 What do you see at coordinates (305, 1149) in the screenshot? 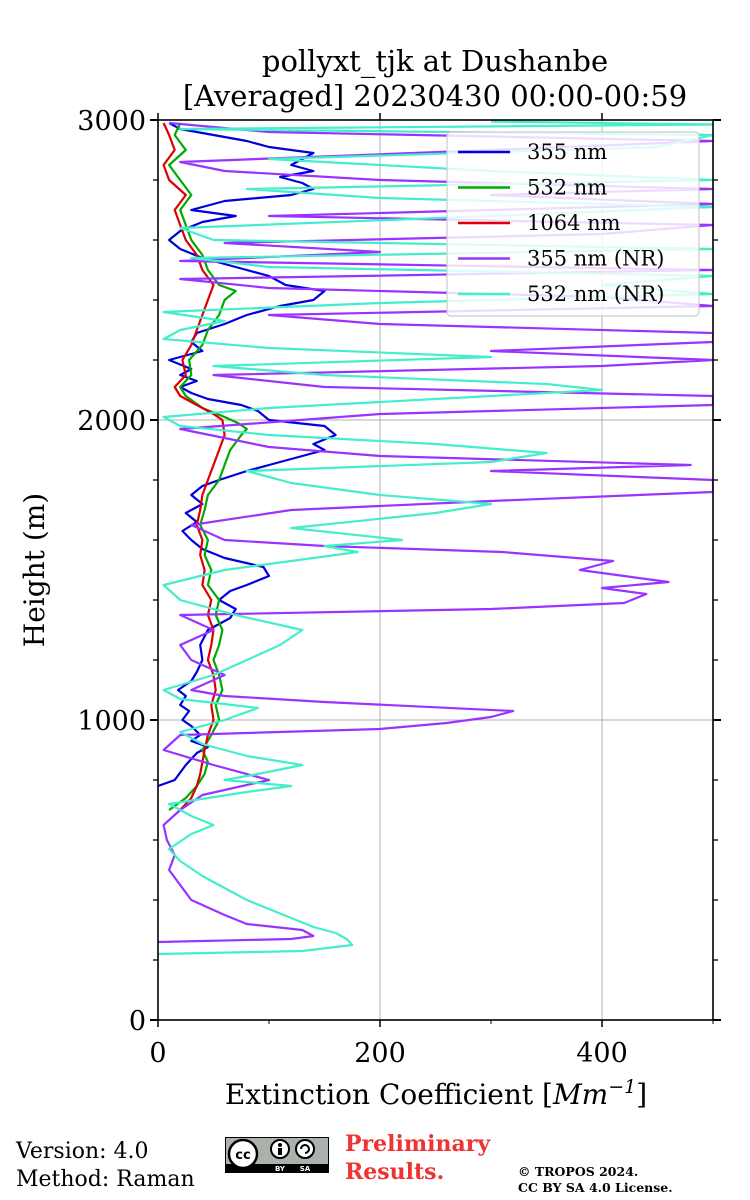
I see `sa-share-icon` at bounding box center [305, 1149].